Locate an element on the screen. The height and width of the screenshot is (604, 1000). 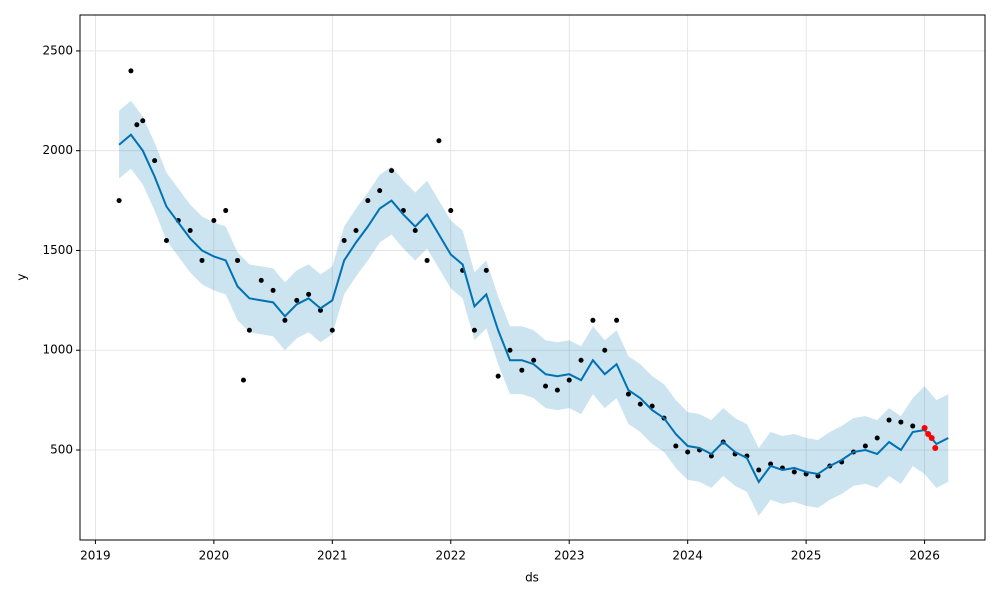
y-tick-label: 1000 is located at coordinates (57, 350).